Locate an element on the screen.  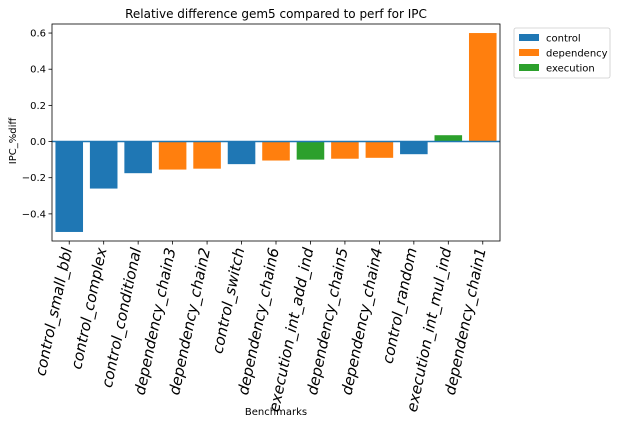
y-tick-label: −0.2 is located at coordinates (34, 178).